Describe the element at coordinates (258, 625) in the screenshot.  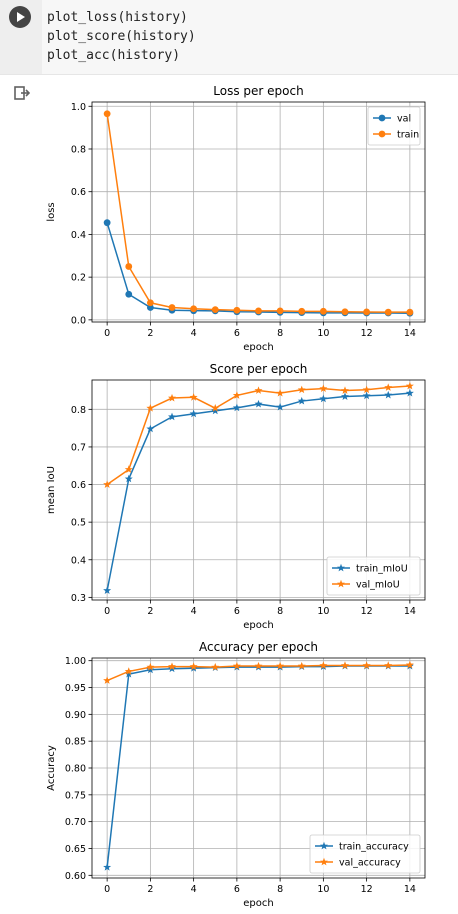
I see `x-axis-label: epoch` at that location.